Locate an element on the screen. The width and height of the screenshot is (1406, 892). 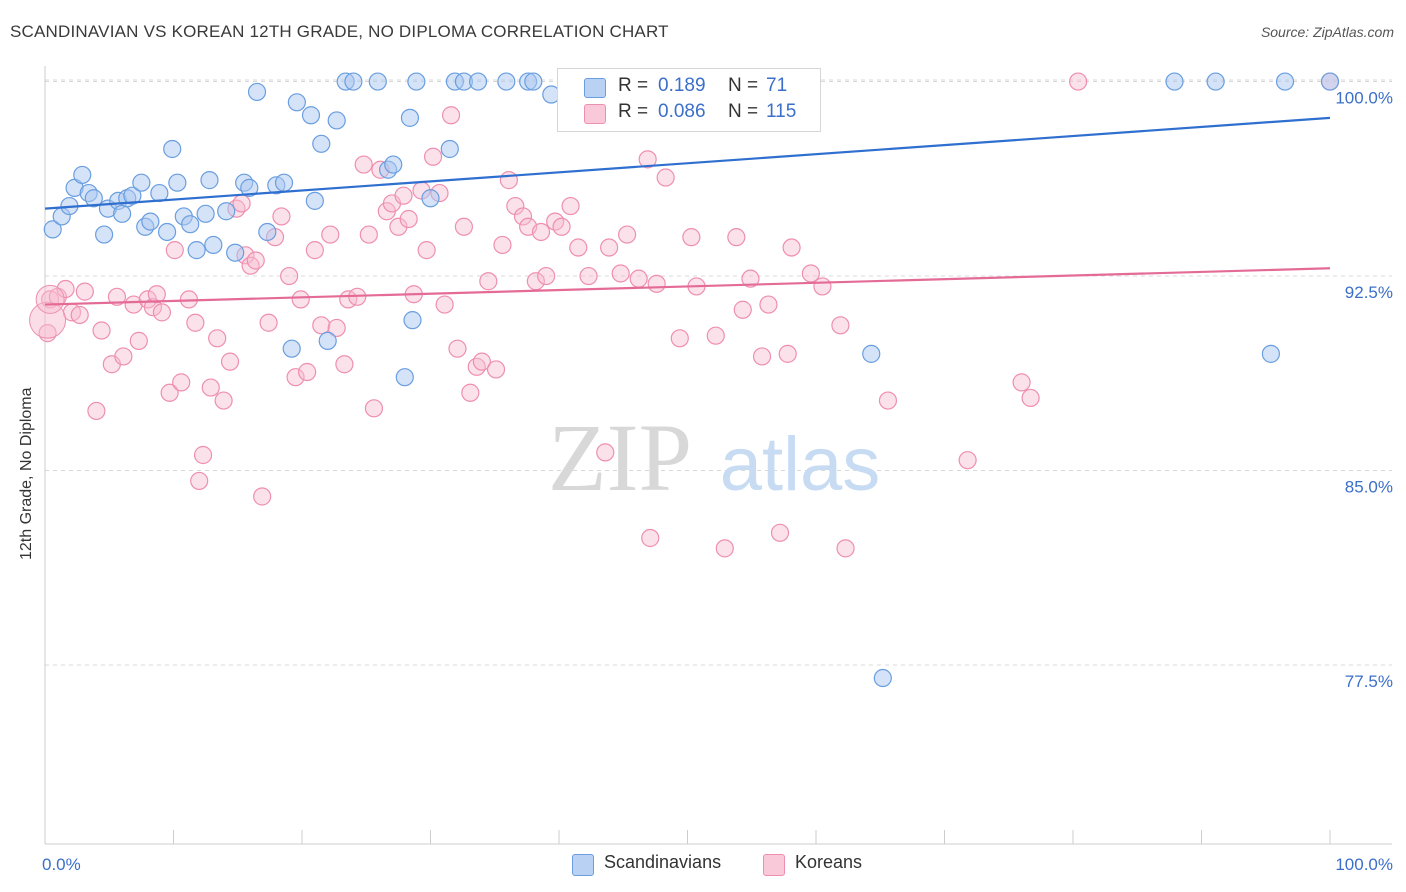
legend-n-value: 71 is located at coordinates (777, 85).